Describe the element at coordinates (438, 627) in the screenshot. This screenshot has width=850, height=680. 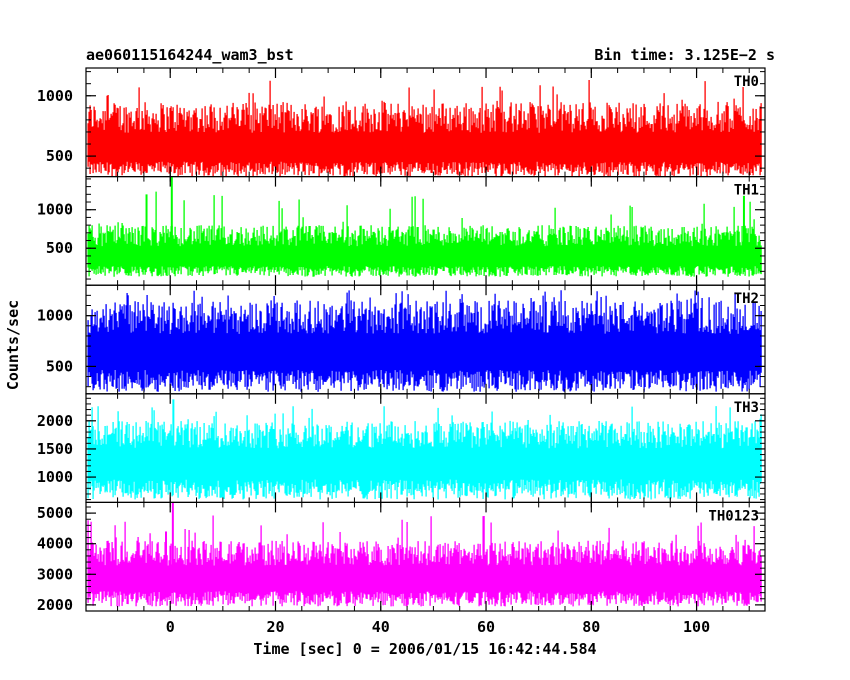
I see `x-axis-ticks: 0 20 40 60 80 100` at that location.